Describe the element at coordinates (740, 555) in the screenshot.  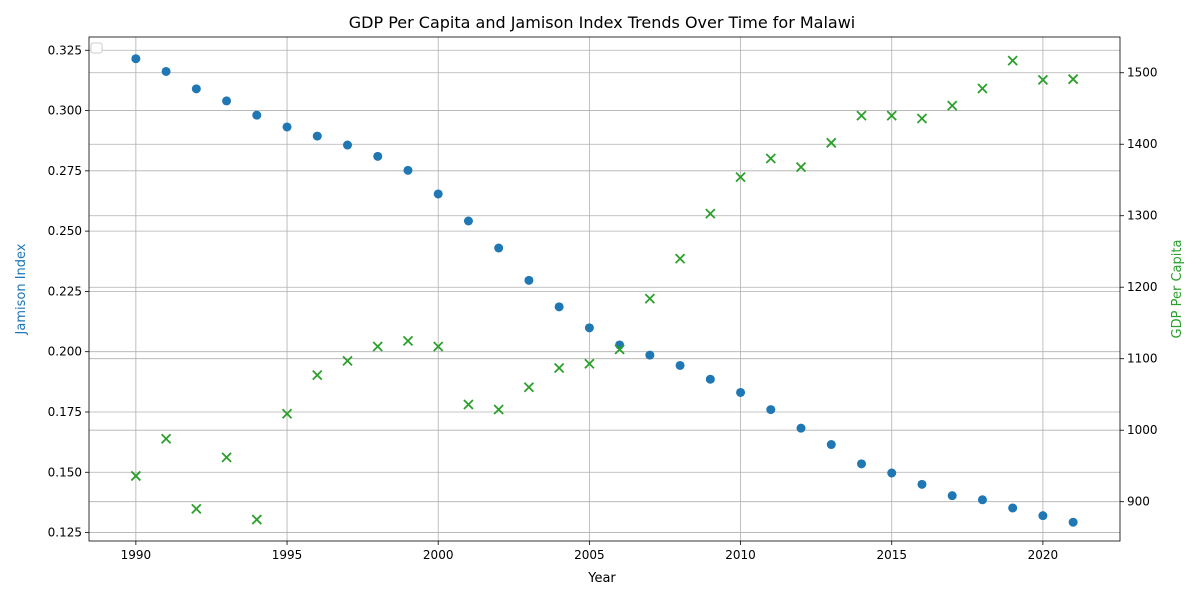
I see `x-tick-label: 2010` at that location.